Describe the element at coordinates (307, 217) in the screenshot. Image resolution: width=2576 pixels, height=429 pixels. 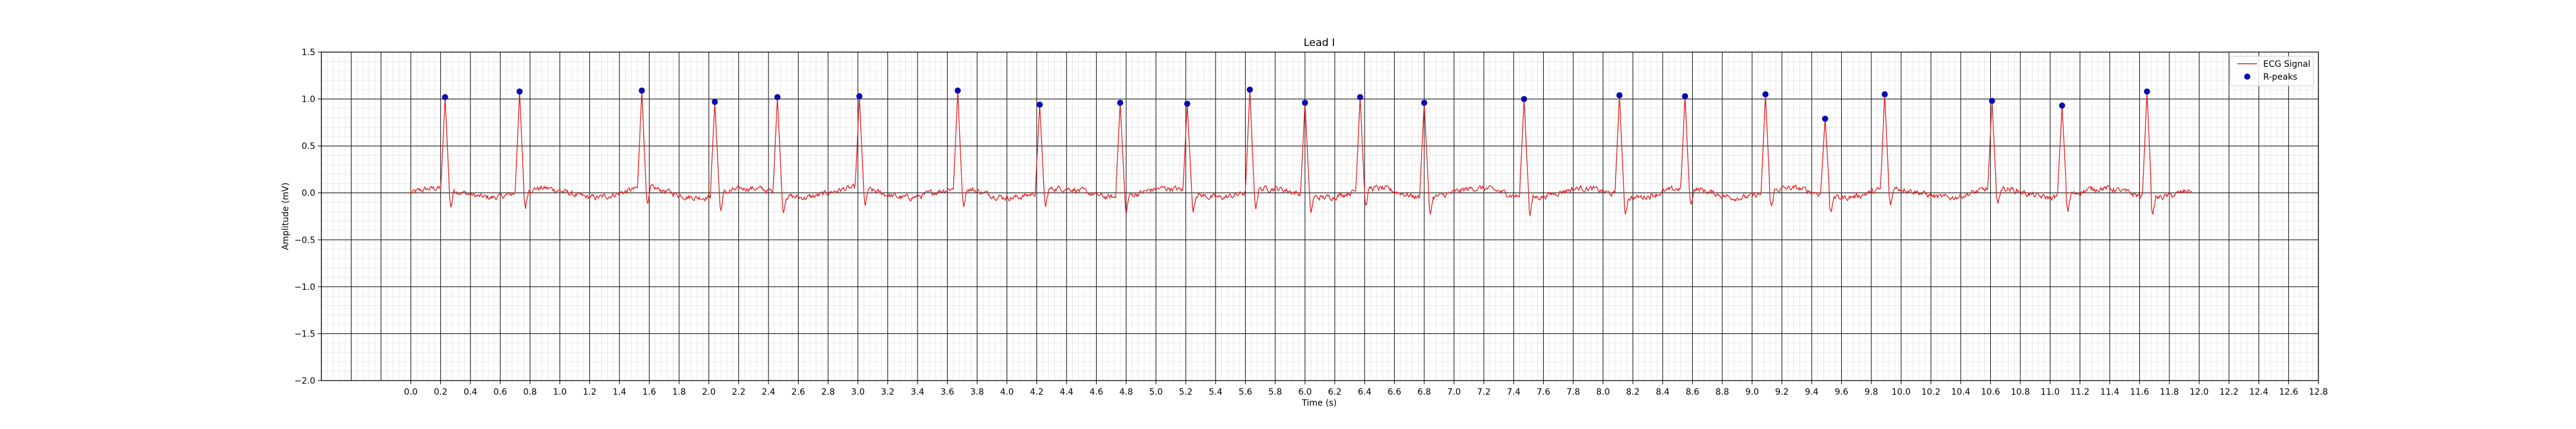
I see `y-axis-ticks: 1.5 1.0 0.5 0.0 −0.5 −1.0 −1.5 −2.0` at that location.